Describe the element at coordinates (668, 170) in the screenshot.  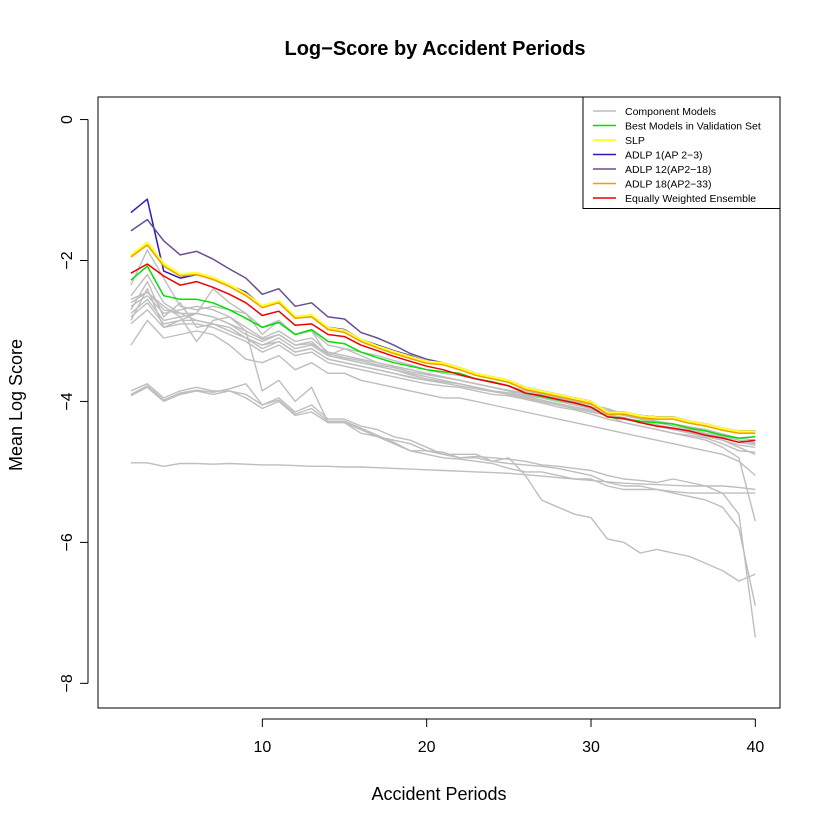
I see `legend-label: ADLP 12(AP2−18)` at that location.